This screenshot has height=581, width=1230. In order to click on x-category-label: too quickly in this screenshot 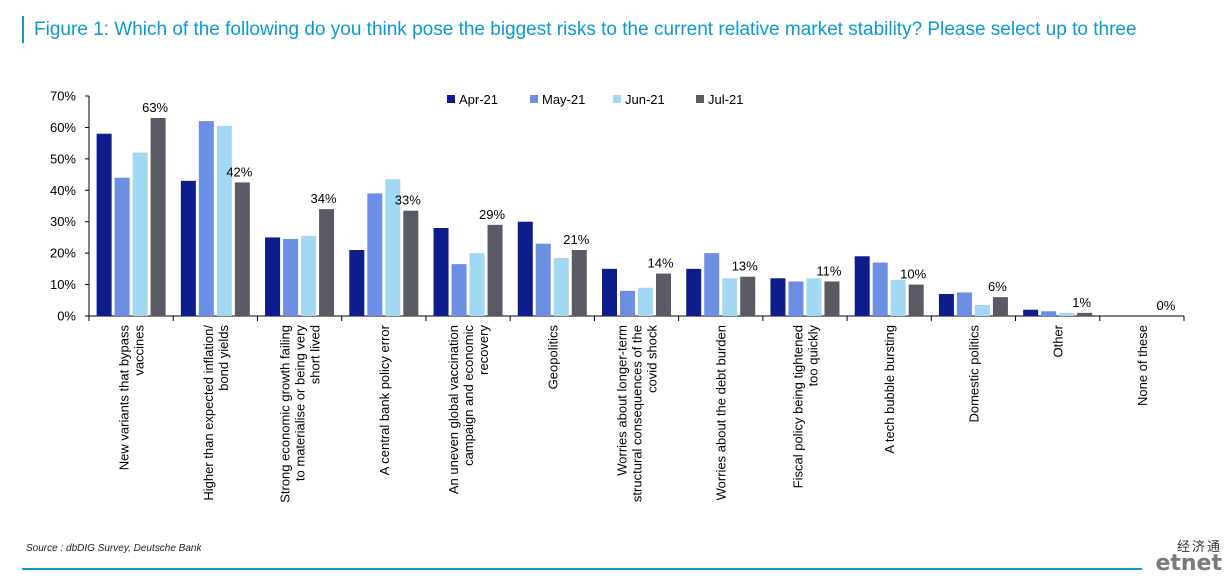, I will do `click(812, 356)`.